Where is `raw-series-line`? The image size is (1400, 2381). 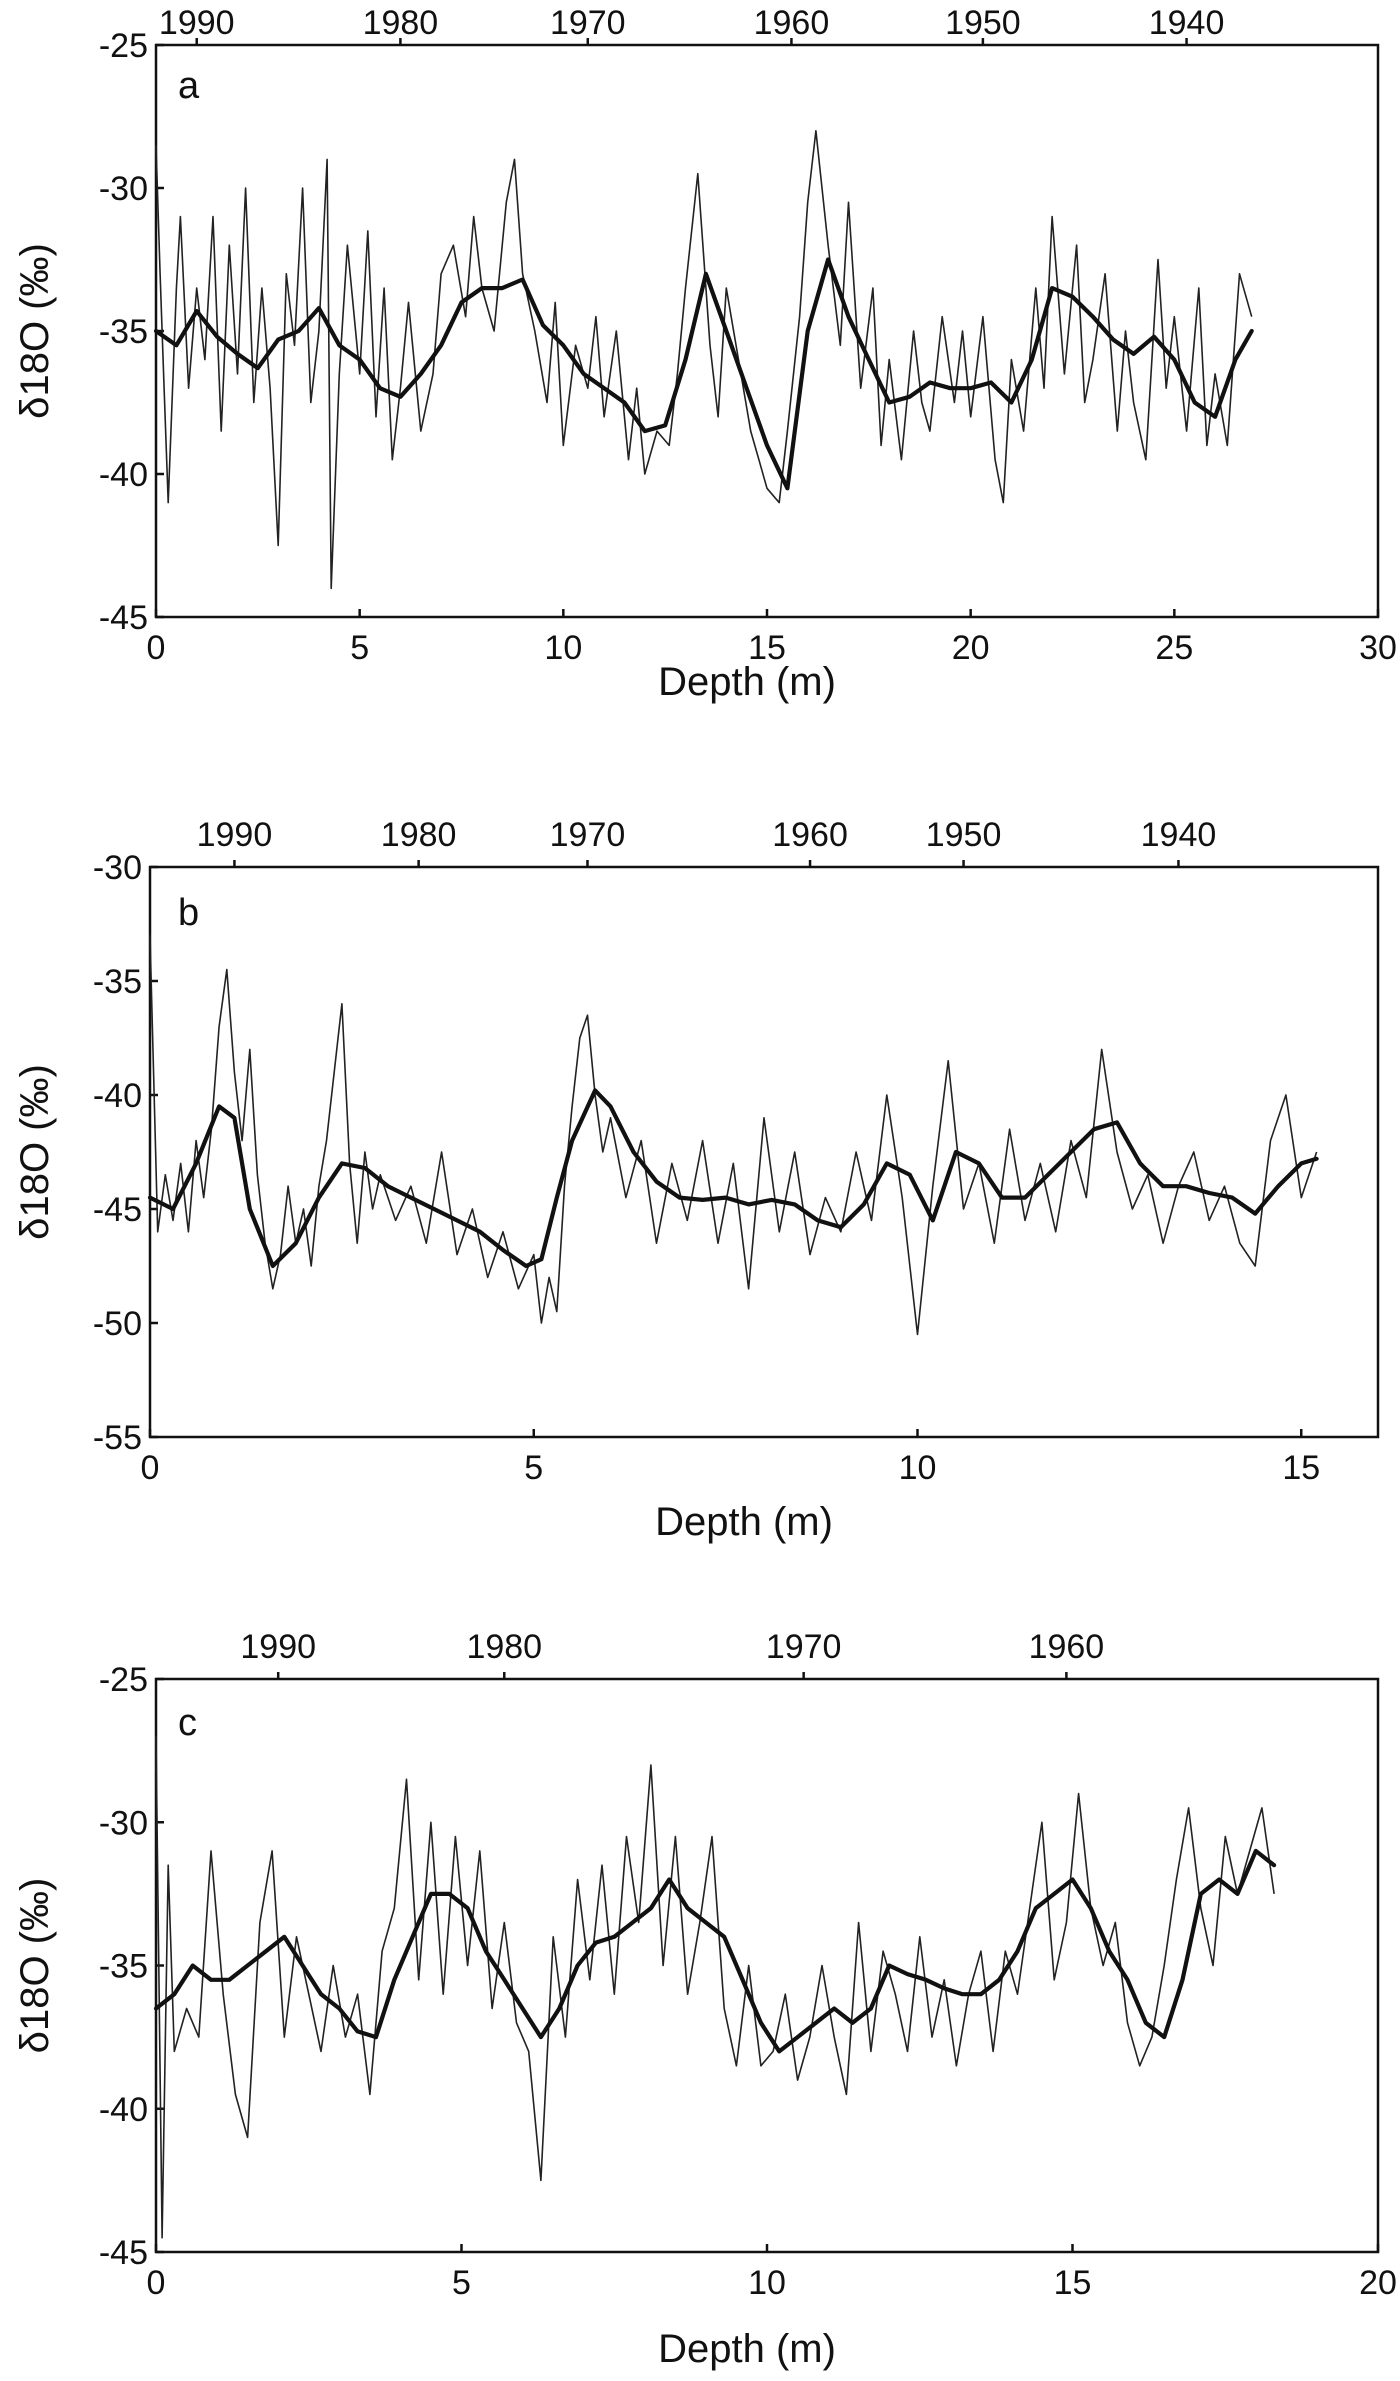 raw-series-line is located at coordinates (733, 1135).